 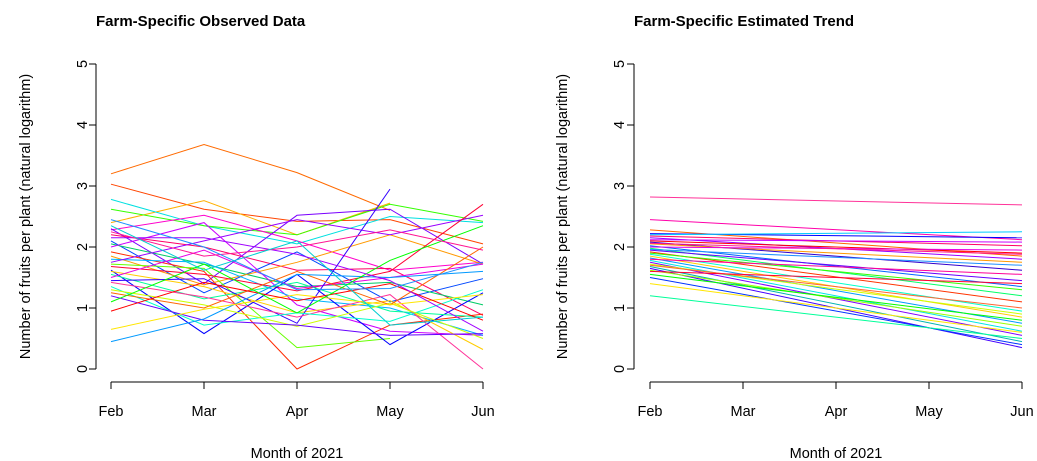 I want to click on chart-title: Farm-Specific Observed Data, so click(x=201, y=21).